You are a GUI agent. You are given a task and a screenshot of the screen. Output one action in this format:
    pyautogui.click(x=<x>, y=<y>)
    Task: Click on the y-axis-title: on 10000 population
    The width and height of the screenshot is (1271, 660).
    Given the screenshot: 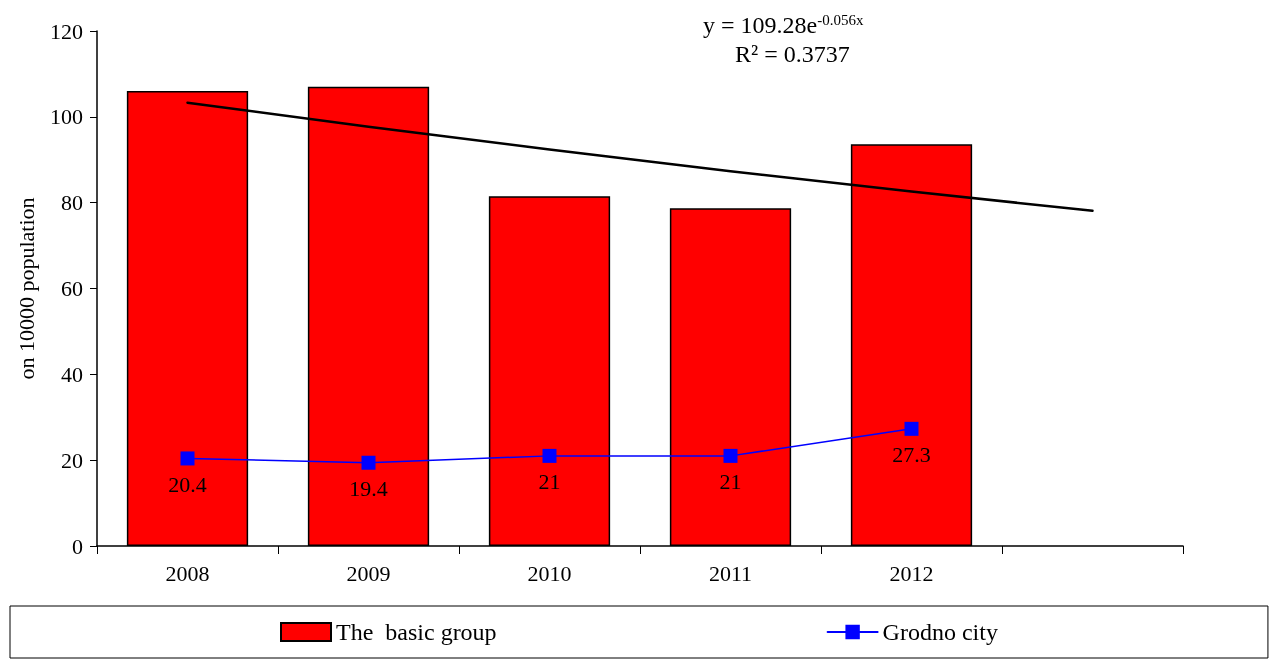 What is the action you would take?
    pyautogui.click(x=26, y=288)
    